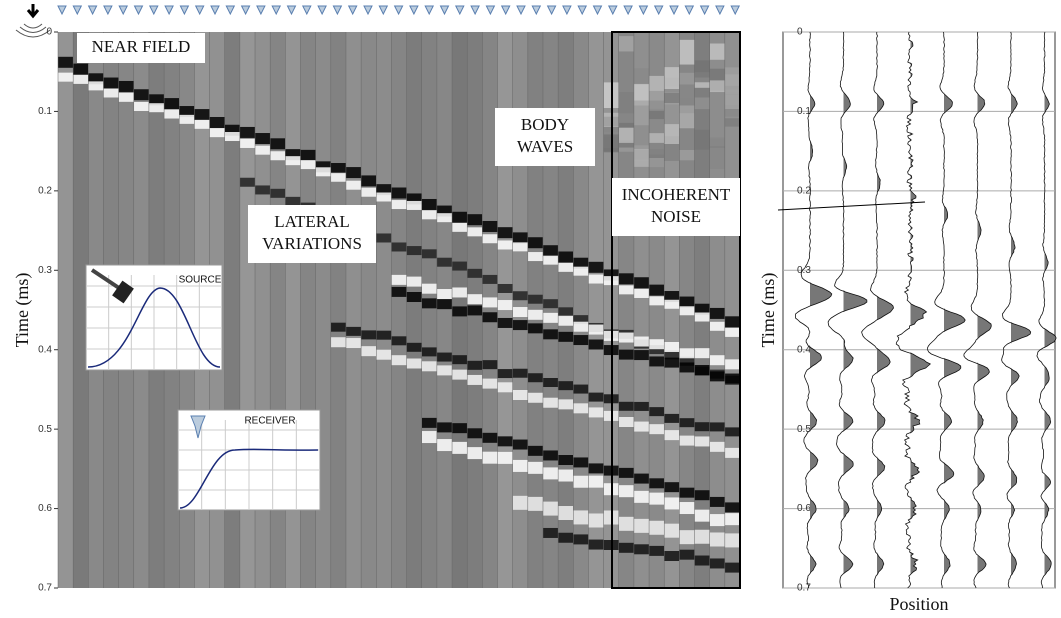 The height and width of the screenshot is (618, 1061). I want to click on annotation: RECEIVER, so click(269, 421).